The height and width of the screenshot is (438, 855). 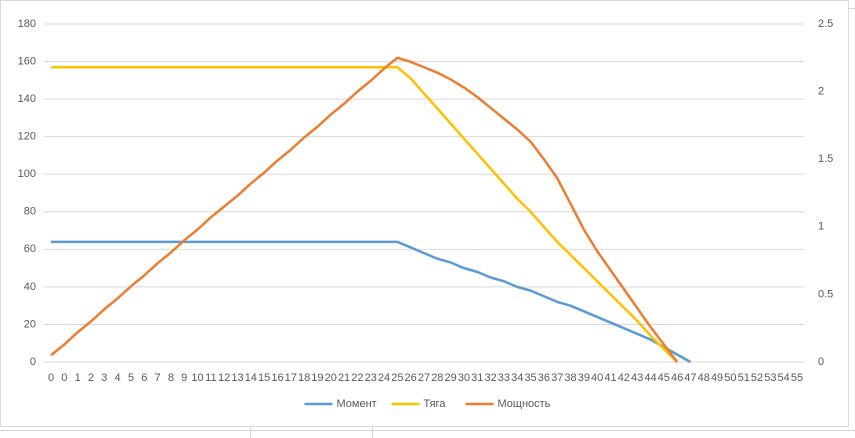 What do you see at coordinates (704, 378) in the screenshot?
I see `x-tick-label: 48` at bounding box center [704, 378].